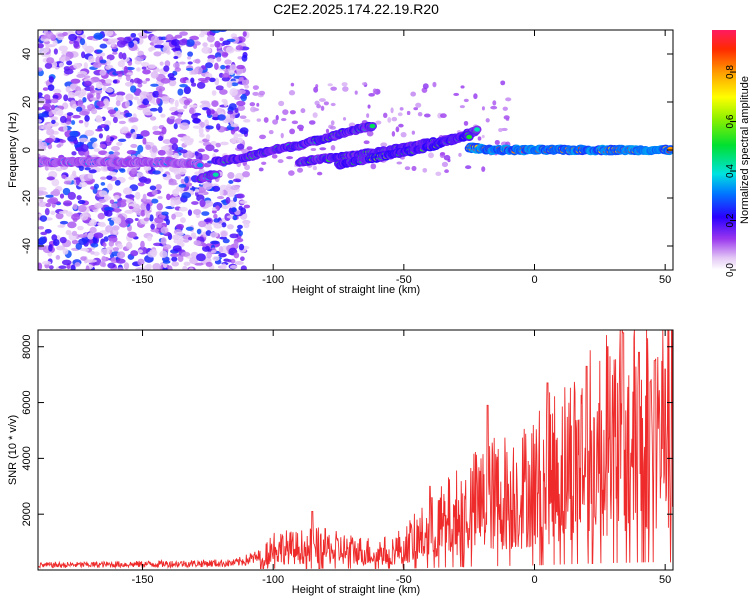  I want to click on chart-title: C2E2.2025.174.22.19.R20, so click(356, 9).